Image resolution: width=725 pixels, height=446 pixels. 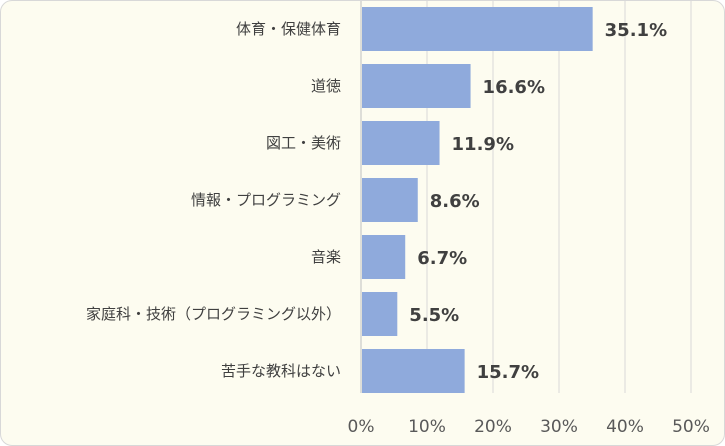 I want to click on x-tick-label: 50%, so click(x=691, y=427).